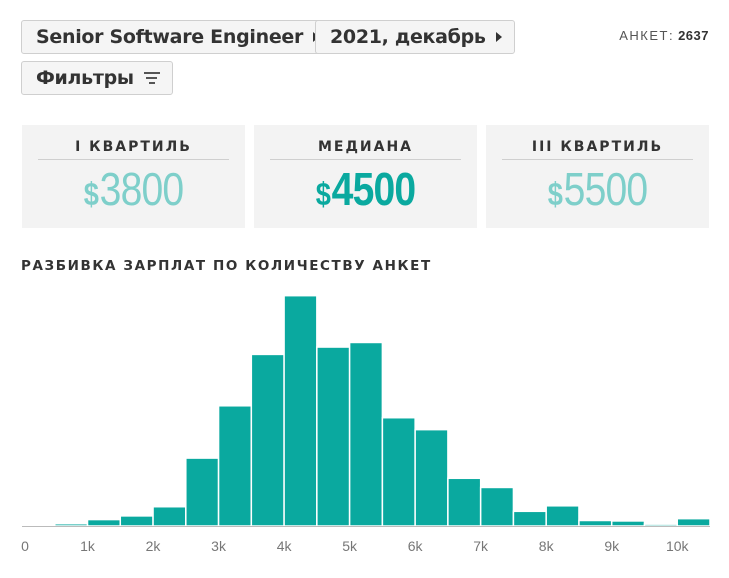 The image size is (729, 578). What do you see at coordinates (498, 37) in the screenshot?
I see `caret-right-icon` at bounding box center [498, 37].